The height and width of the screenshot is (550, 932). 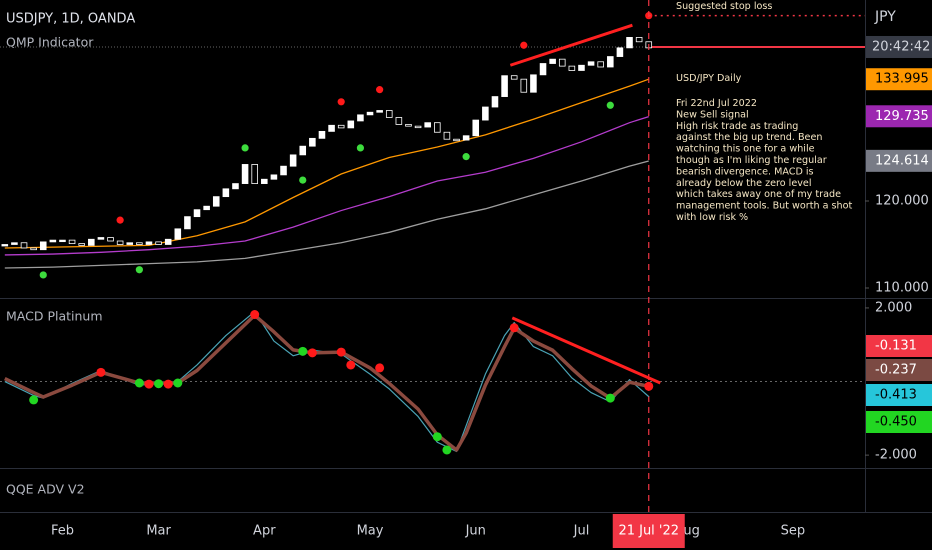 I want to click on note-line: already below the zero level, so click(x=744, y=183).